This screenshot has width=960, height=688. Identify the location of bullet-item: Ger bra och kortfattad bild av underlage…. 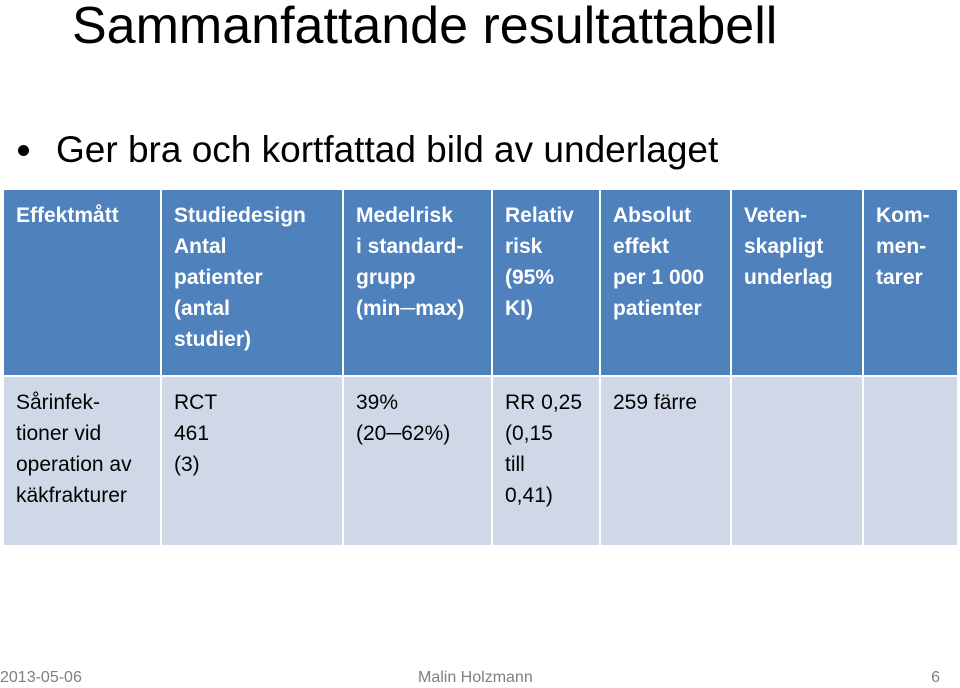
(368, 150).